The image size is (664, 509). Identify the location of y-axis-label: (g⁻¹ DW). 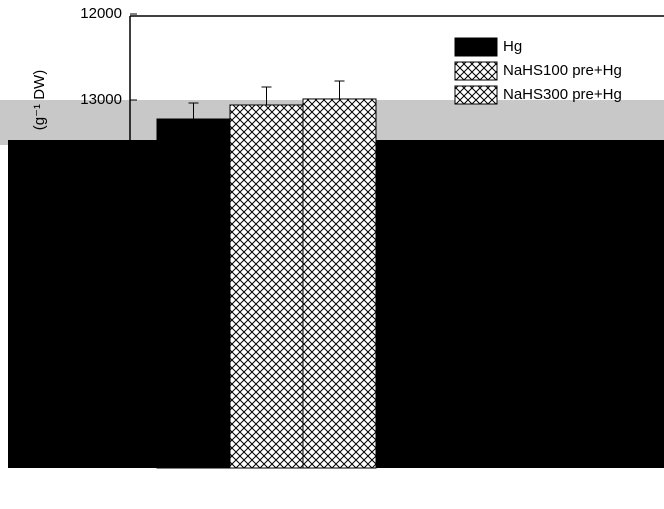
(39, 100).